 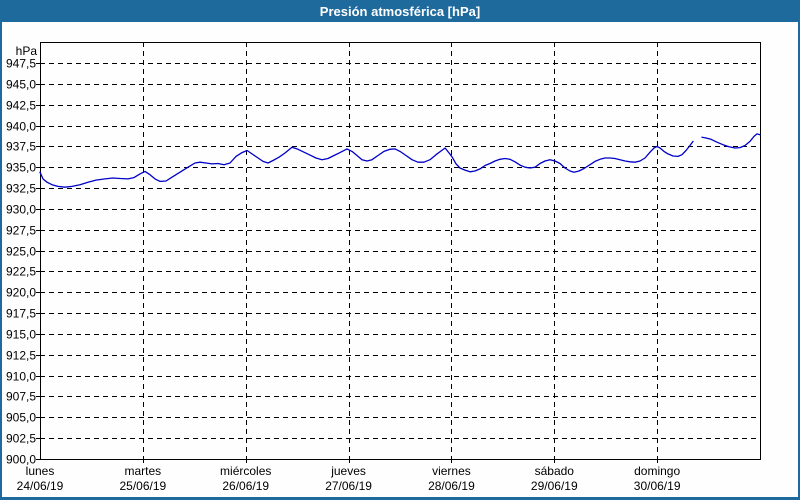 I want to click on y-axis-unit-label: hPa, so click(x=27, y=51).